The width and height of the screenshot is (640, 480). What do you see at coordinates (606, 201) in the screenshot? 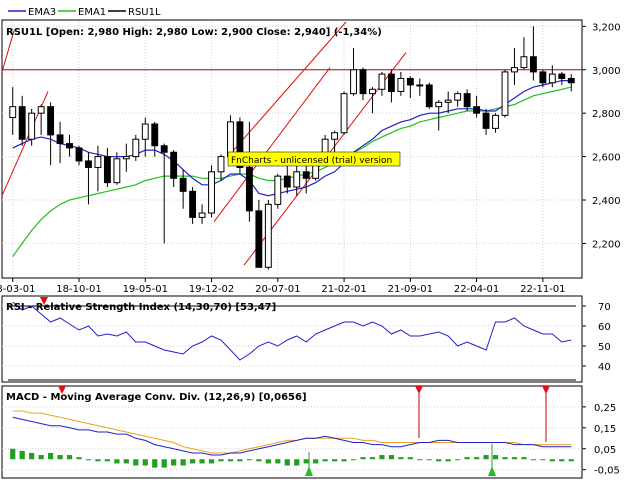
I see `price-tick-label: 2,400` at bounding box center [606, 201].